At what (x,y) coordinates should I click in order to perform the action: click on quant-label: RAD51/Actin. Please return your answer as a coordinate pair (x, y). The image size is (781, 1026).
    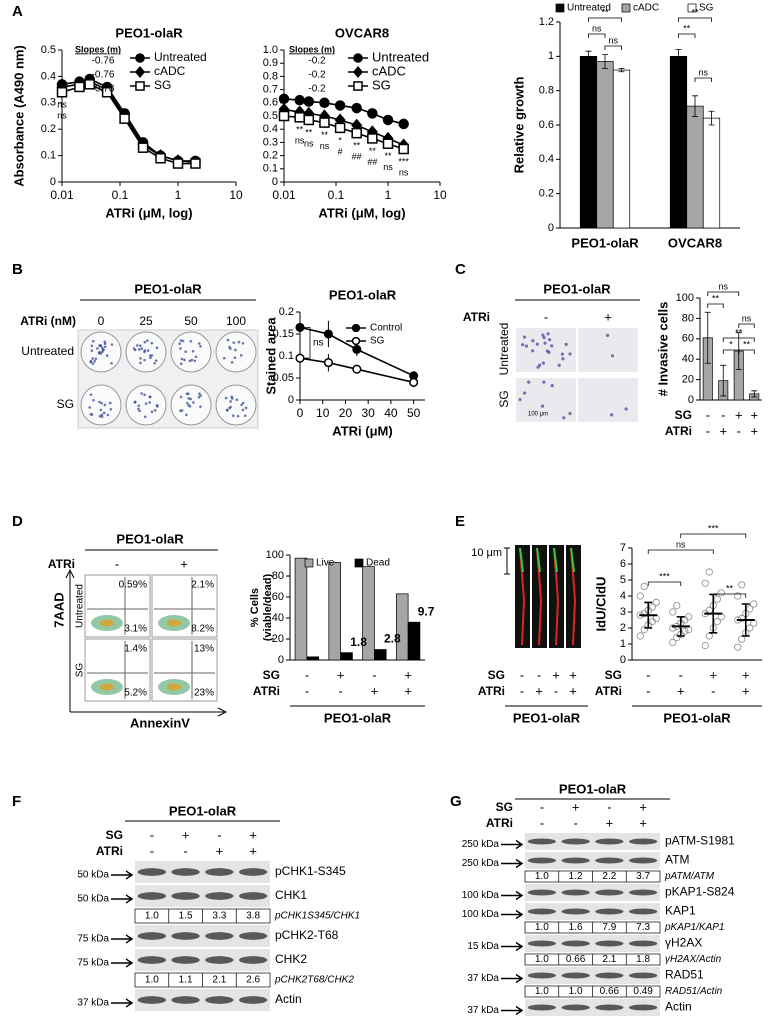
    Looking at the image, I should click on (694, 991).